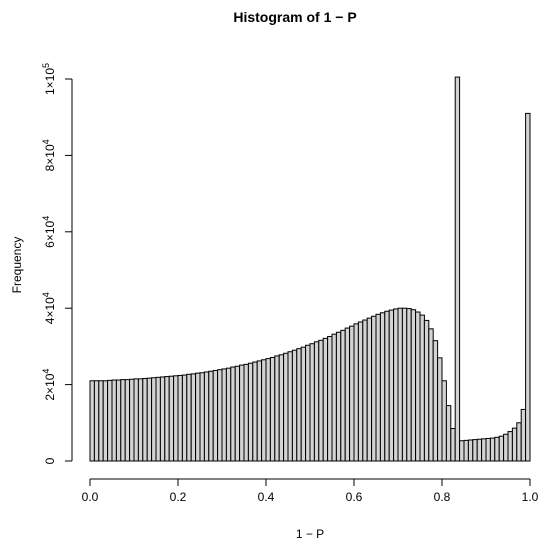 Image resolution: width=550 pixels, height=548 pixels. Describe the element at coordinates (49, 308) in the screenshot. I see `y-tick-label: 4×104` at that location.